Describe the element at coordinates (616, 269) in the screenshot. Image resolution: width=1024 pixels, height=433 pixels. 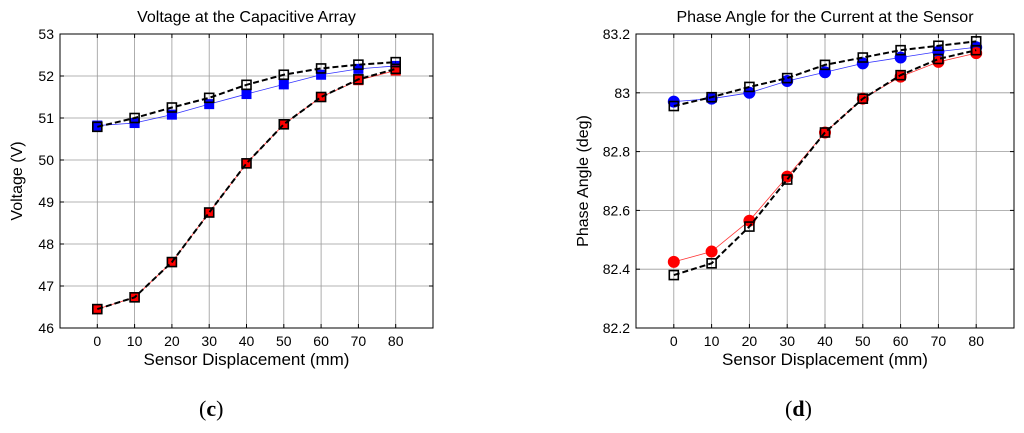
I see `y-tick-label: 82.4` at that location.